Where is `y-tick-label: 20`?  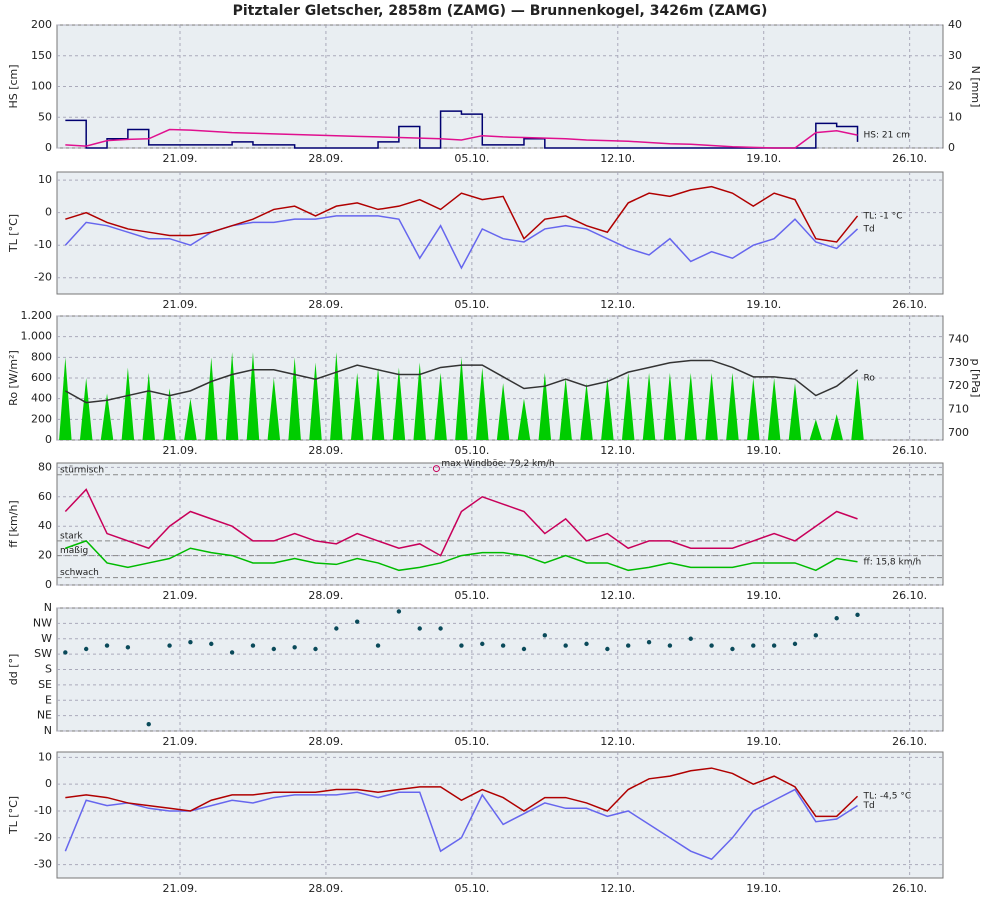
y-tick-label: 20 is located at coordinates (45, 555).